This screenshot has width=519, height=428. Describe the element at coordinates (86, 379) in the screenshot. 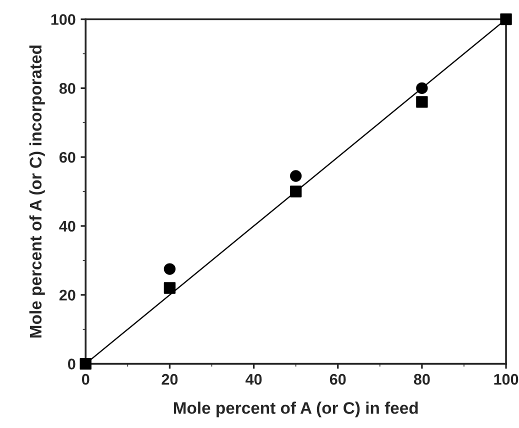

I see `x-tick-label: 0` at that location.